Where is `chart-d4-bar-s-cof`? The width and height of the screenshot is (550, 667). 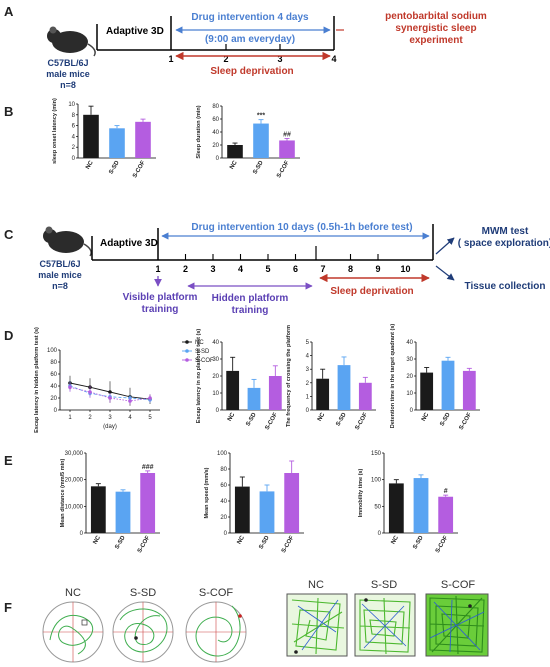
chart-d4-bar-s-cof is located at coordinates (469, 390).